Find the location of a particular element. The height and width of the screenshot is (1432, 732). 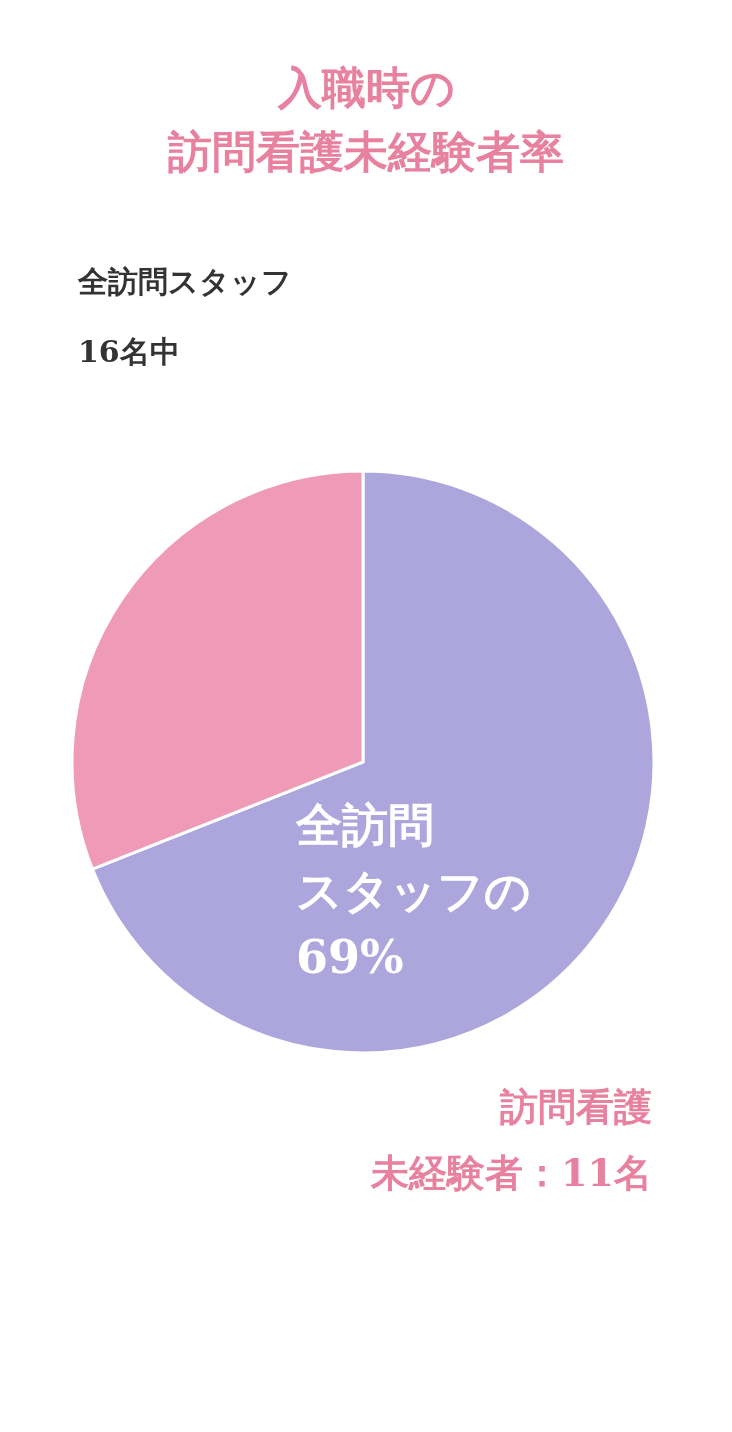

text: 訪問看護未経験者：11名 is located at coordinates (511, 1139).